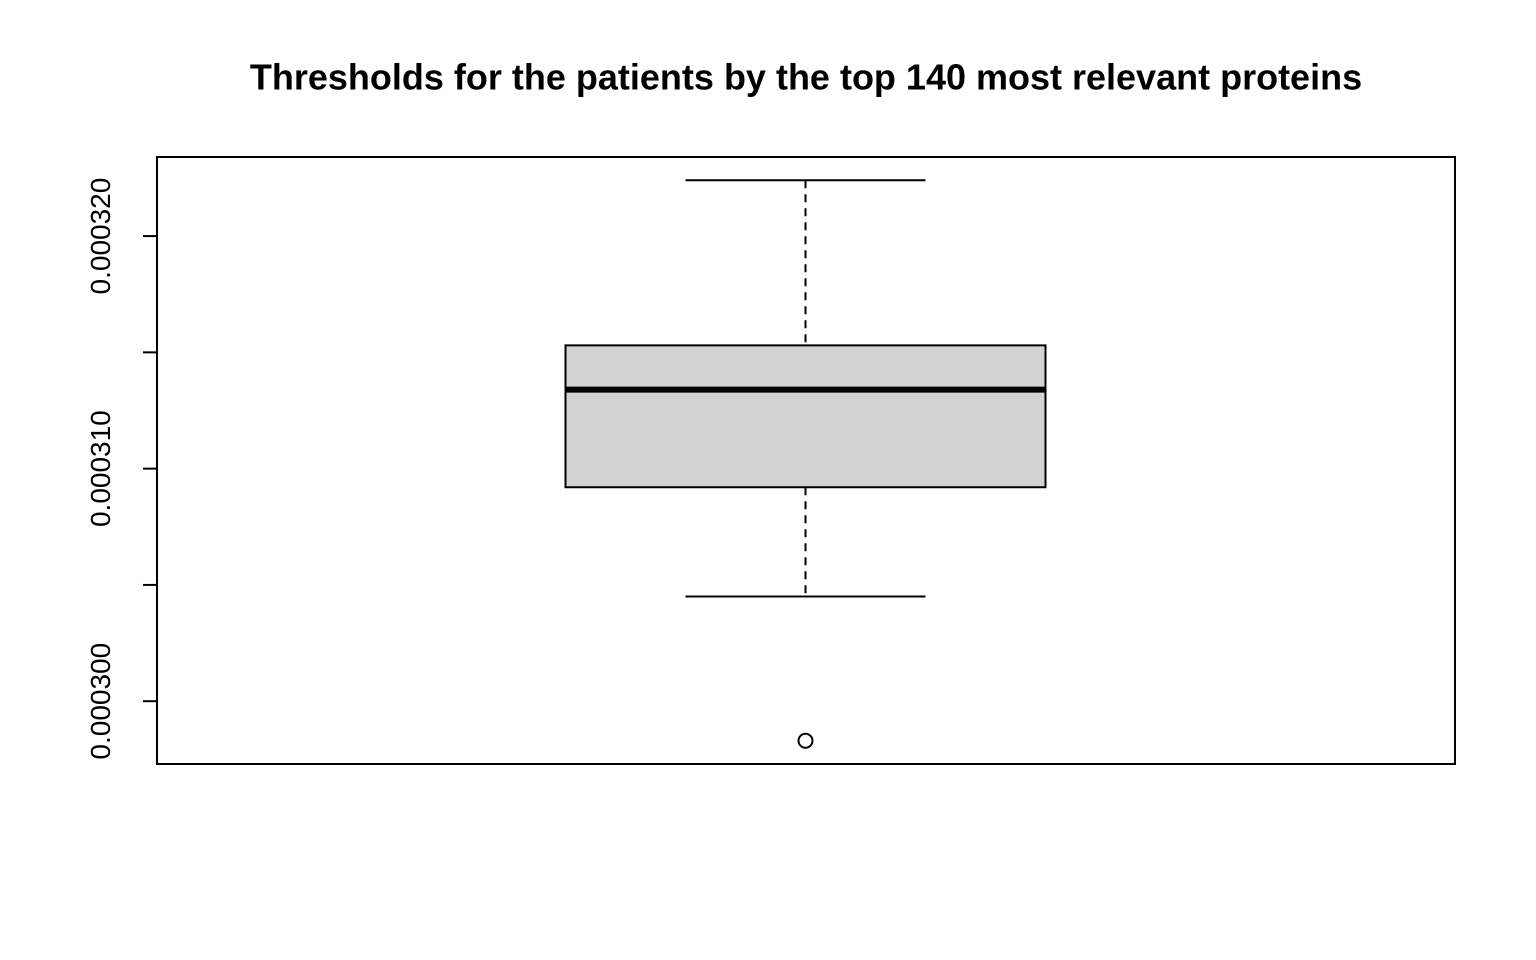 This screenshot has height=960, width=1536. I want to click on y-tick-label: 0.000320, so click(100, 236).